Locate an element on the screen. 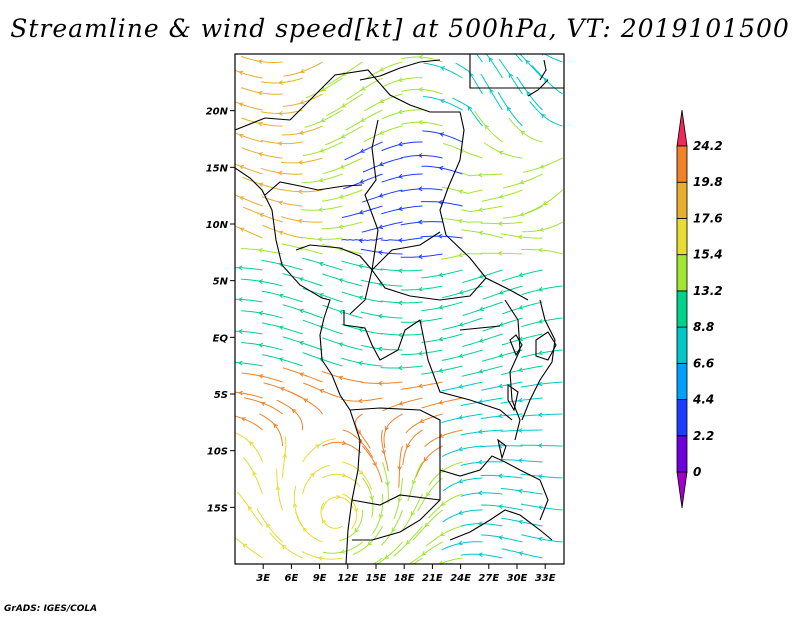 Image resolution: width=800 pixels, height=618 pixels. colorbar-label: 19.8 is located at coordinates (708, 182).